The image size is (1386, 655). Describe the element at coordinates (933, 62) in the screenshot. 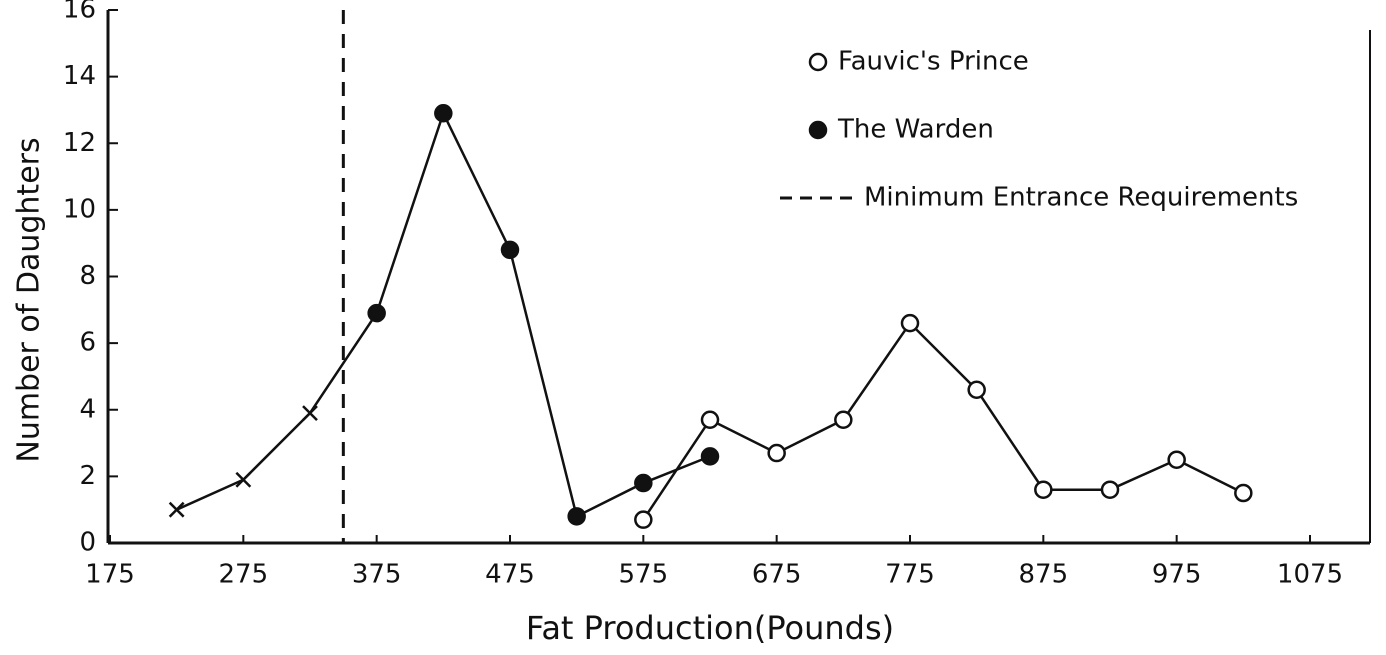

I see `legend-label: Fauvic's Prince` at that location.